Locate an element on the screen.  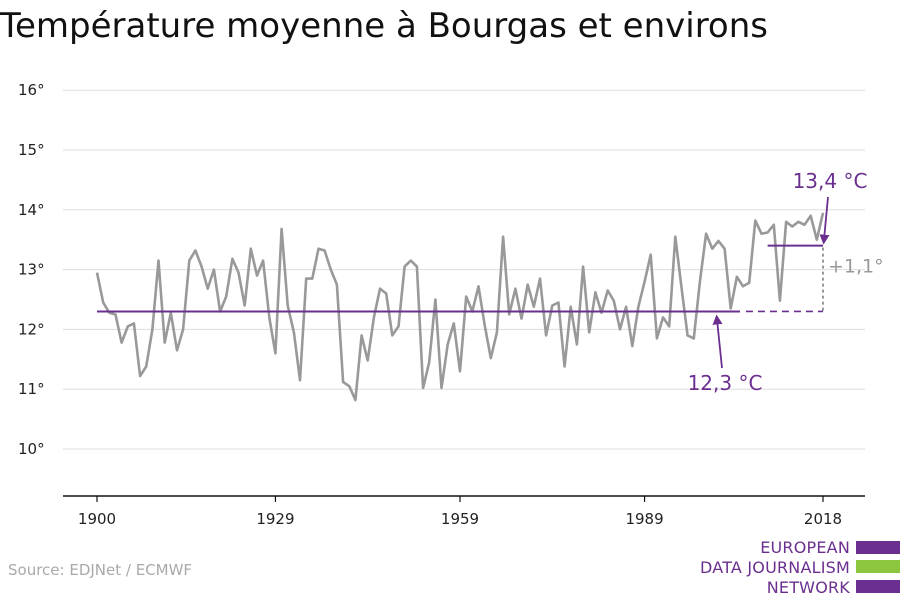
x-tick-label: 1929 is located at coordinates (275, 519).